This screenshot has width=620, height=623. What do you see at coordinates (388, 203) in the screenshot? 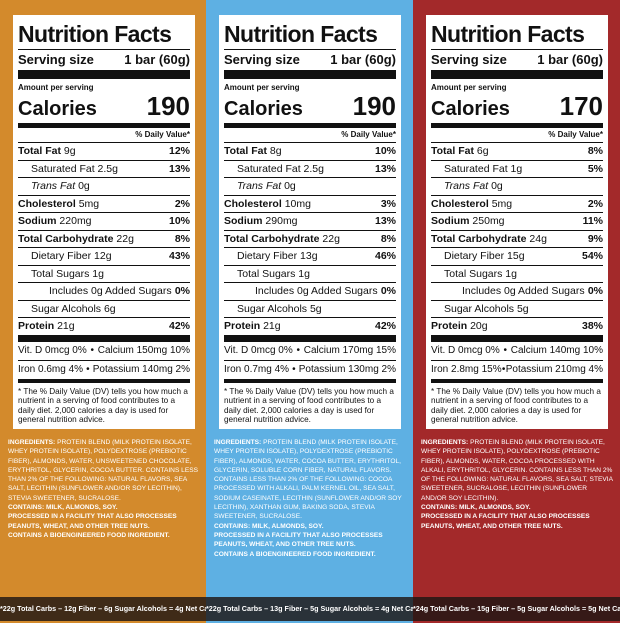
I see `nutrient-dv: 3%` at bounding box center [388, 203].